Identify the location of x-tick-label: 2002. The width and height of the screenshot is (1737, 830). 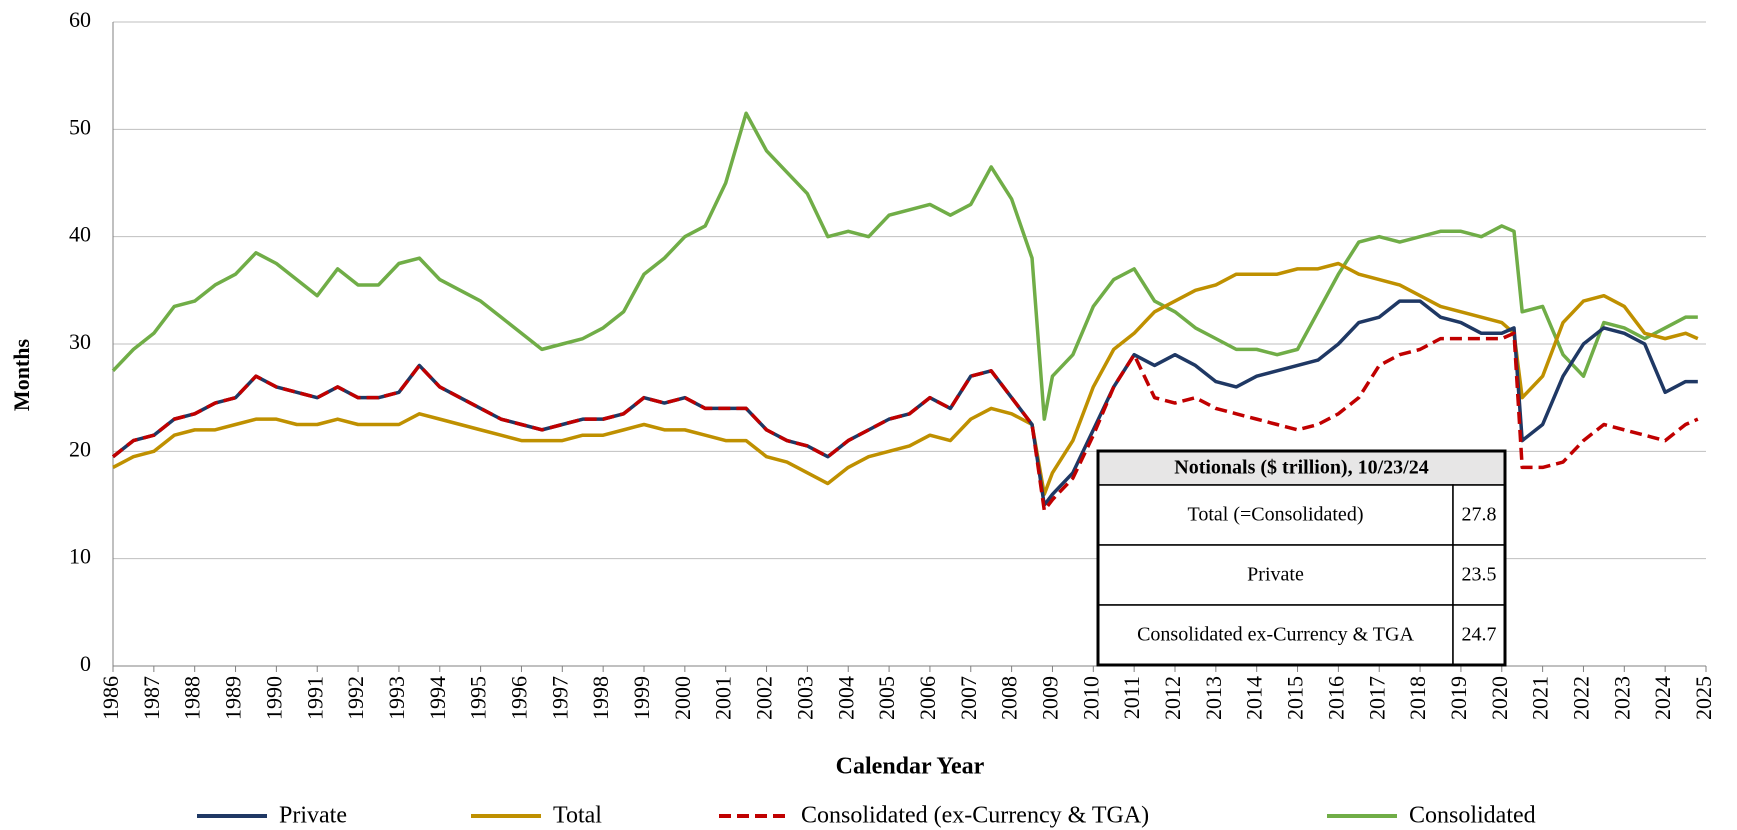
(764, 698).